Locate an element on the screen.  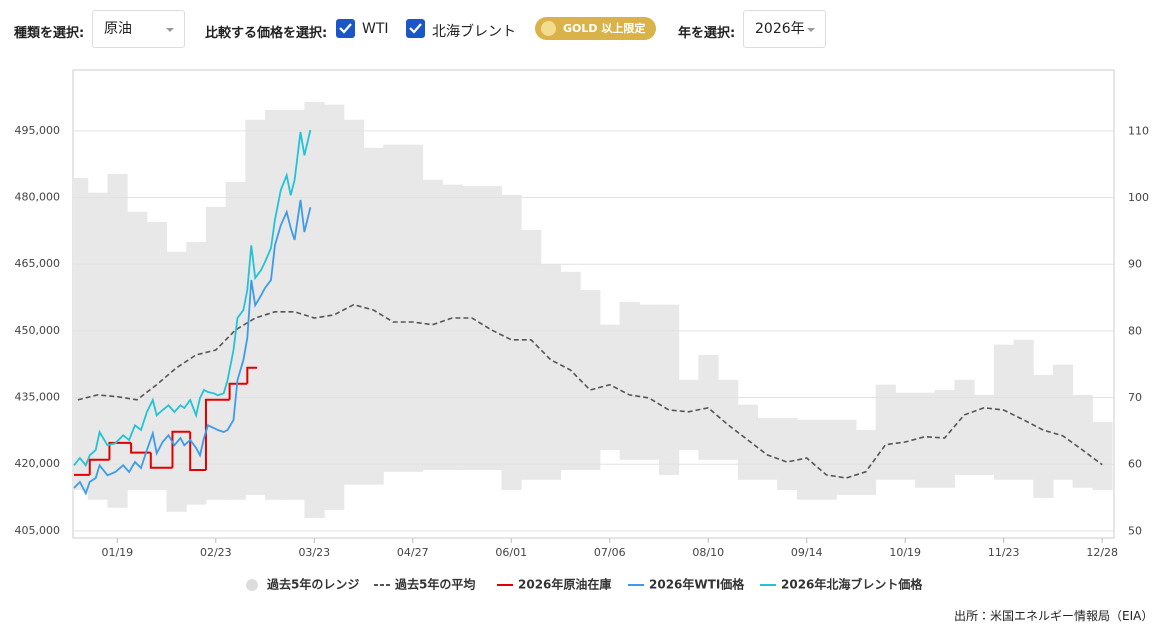
y-tick-label: 420,000 is located at coordinates (38, 463).